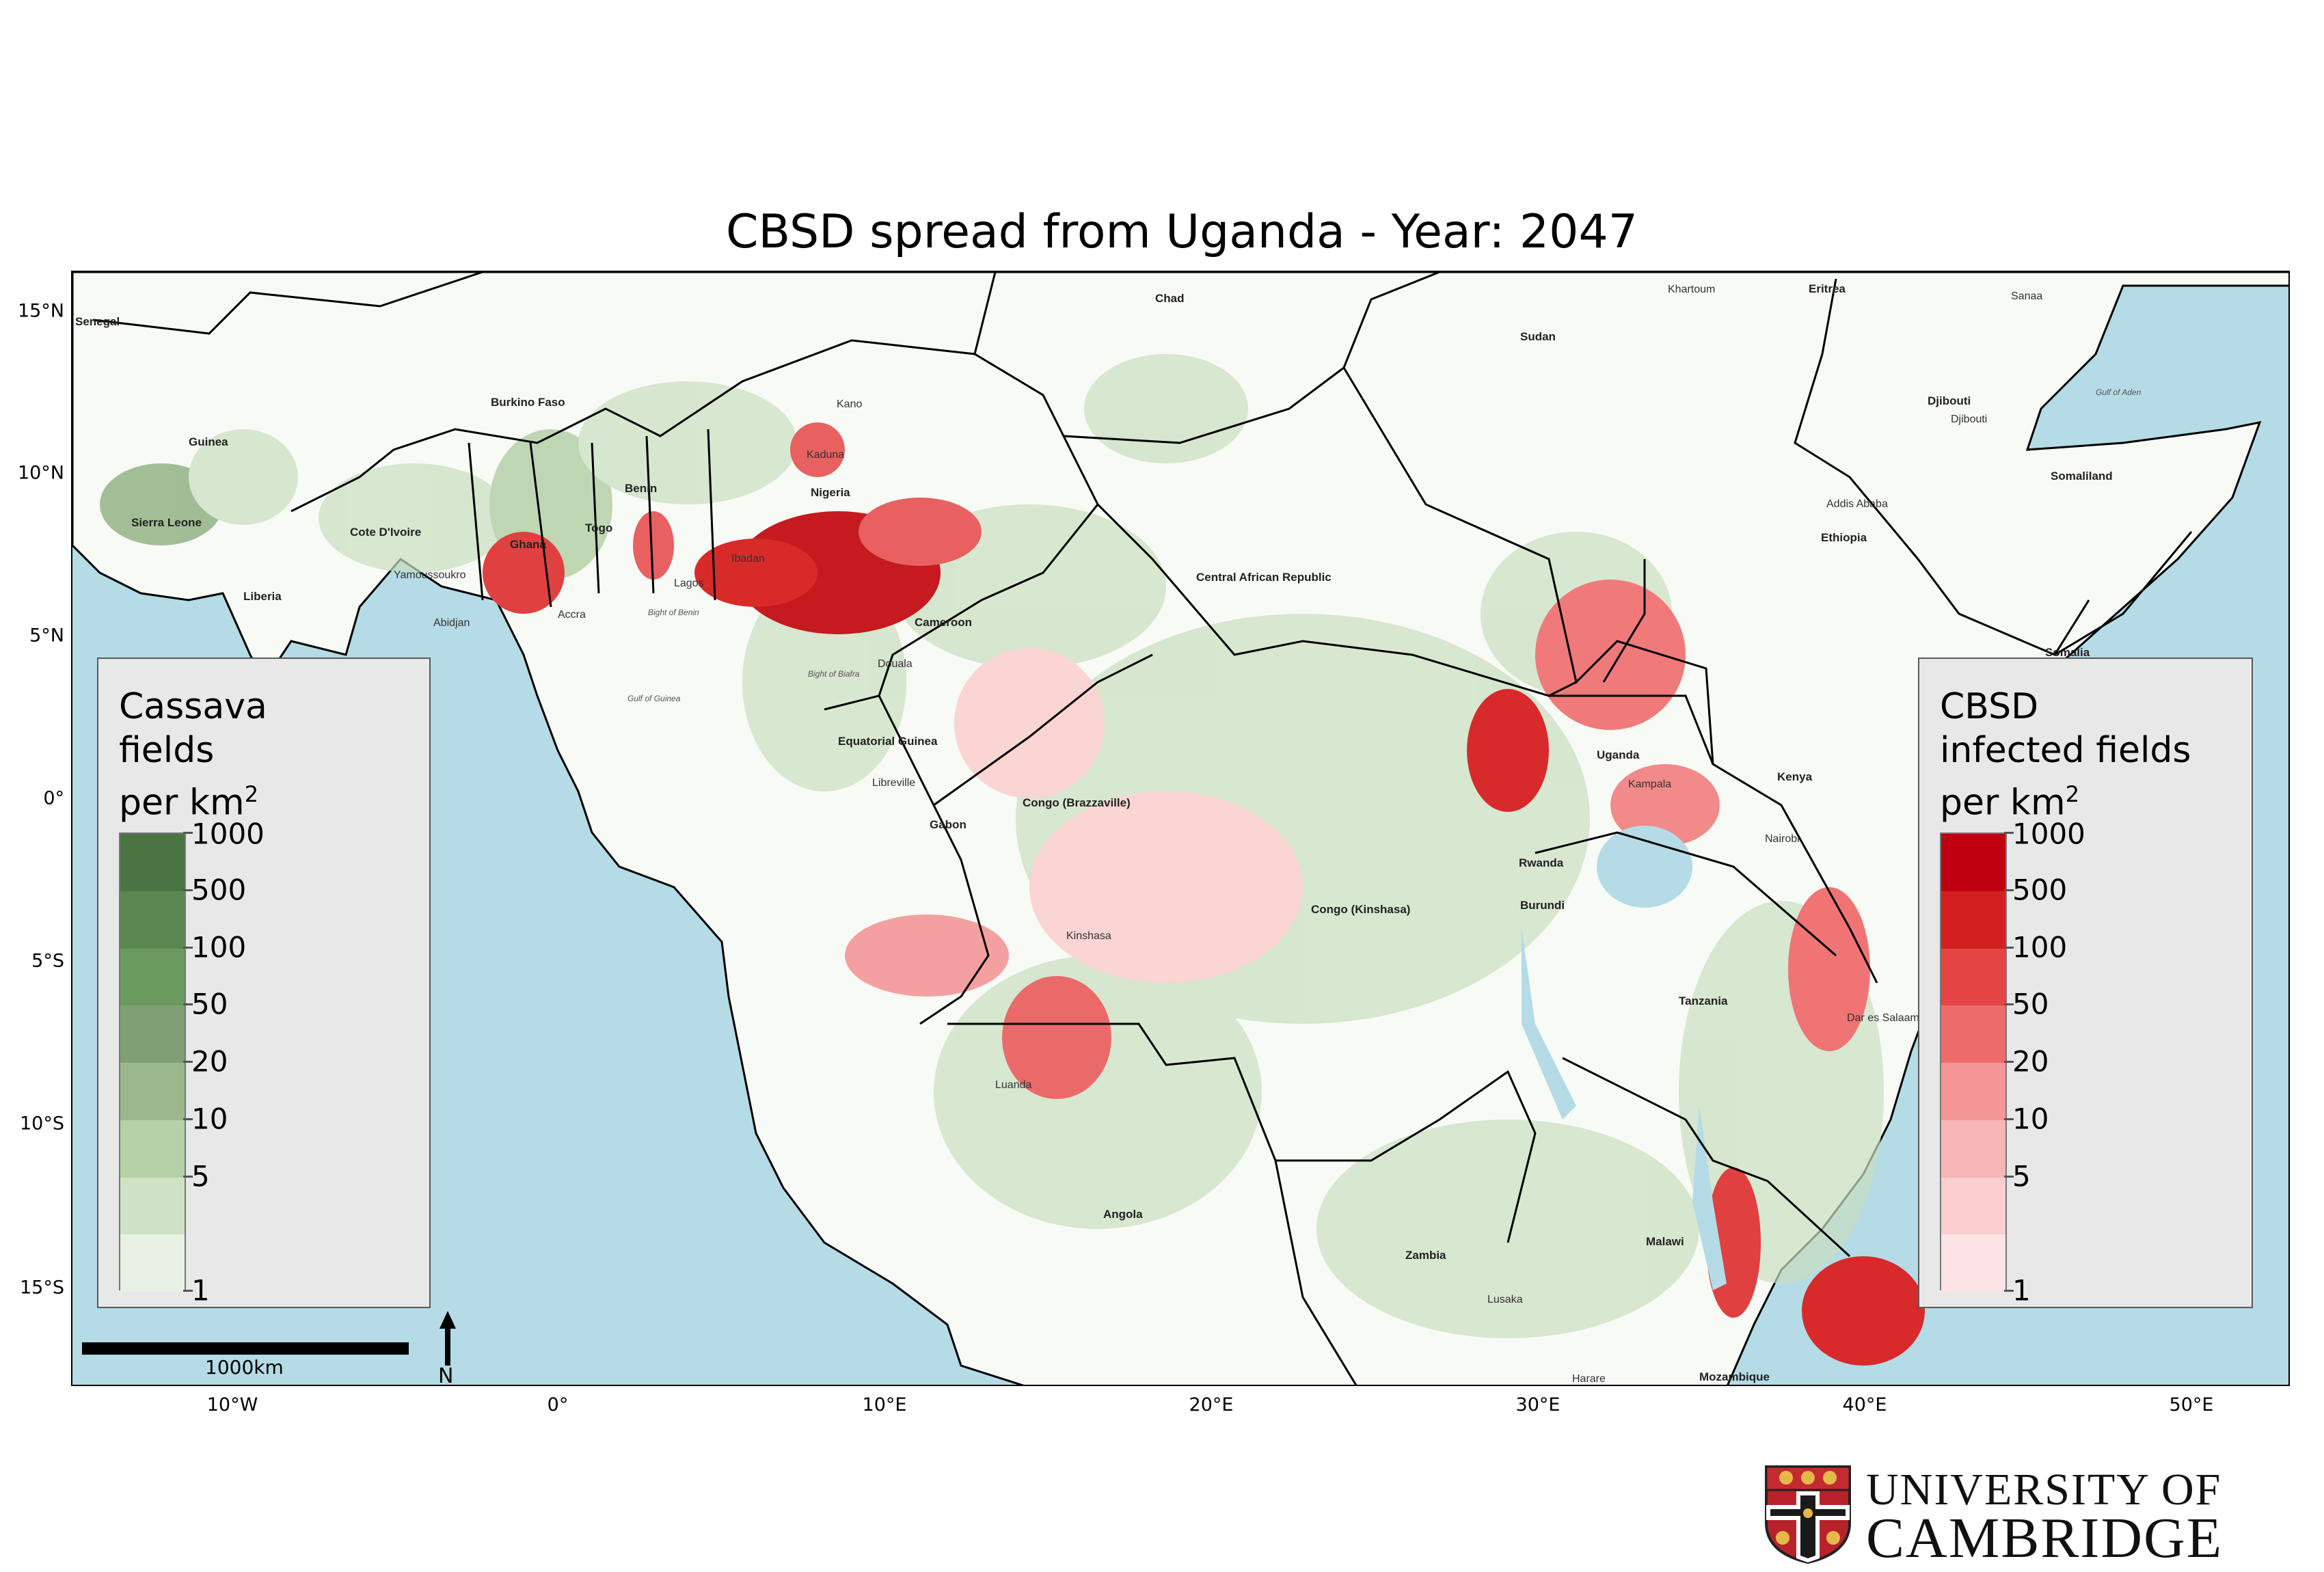 Image resolution: width=2324 pixels, height=1572 pixels. What do you see at coordinates (448, 1338) in the screenshot?
I see `north-arrow-icon` at bounding box center [448, 1338].